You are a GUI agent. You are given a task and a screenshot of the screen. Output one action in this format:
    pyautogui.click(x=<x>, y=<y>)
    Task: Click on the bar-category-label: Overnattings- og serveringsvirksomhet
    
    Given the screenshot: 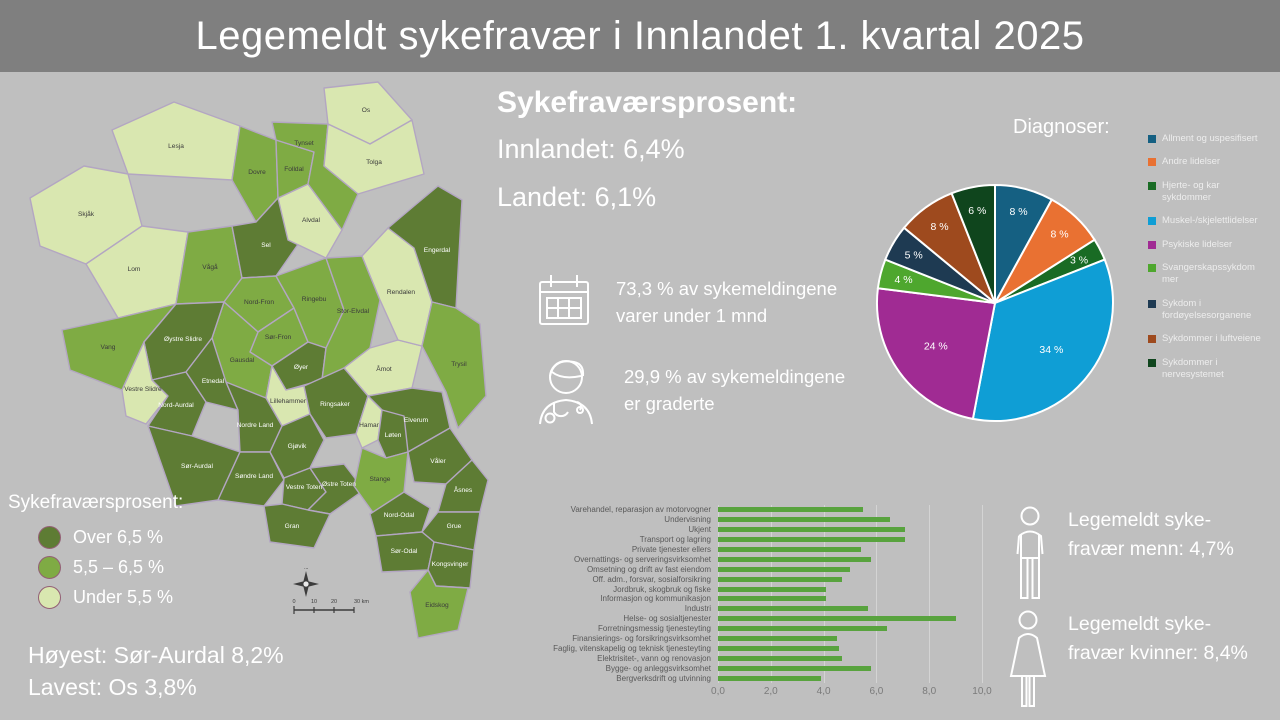 What is the action you would take?
    pyautogui.click(x=642, y=559)
    